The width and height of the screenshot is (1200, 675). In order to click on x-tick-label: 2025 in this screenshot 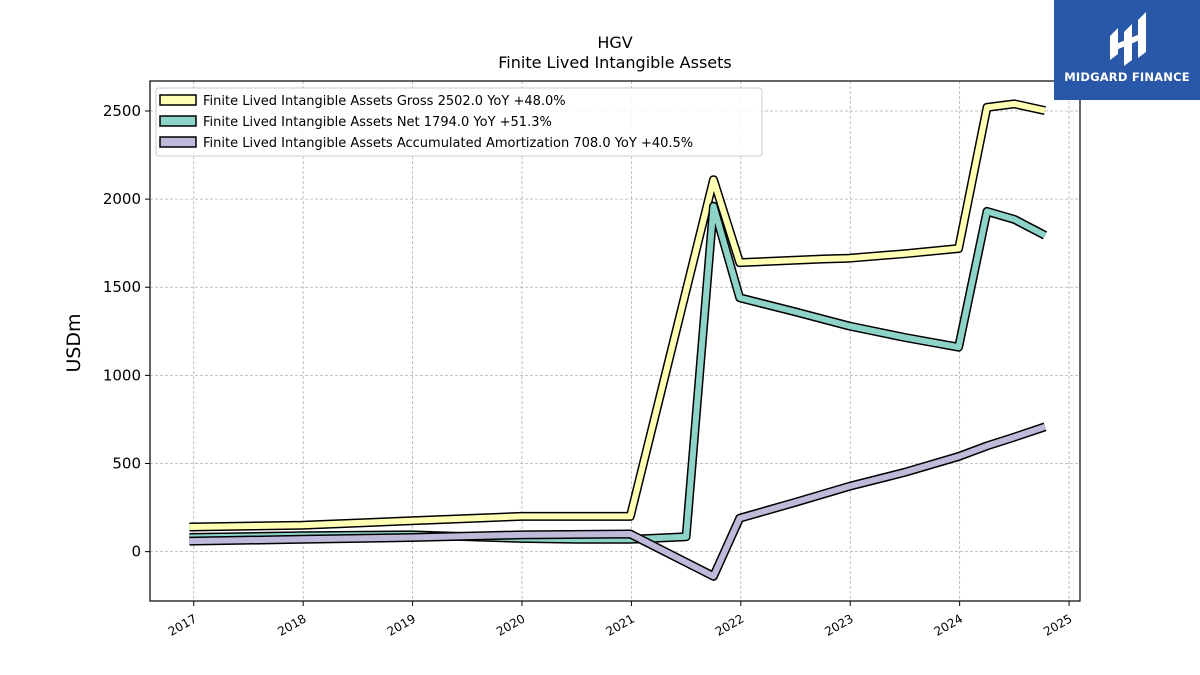, I will do `click(1057, 624)`.